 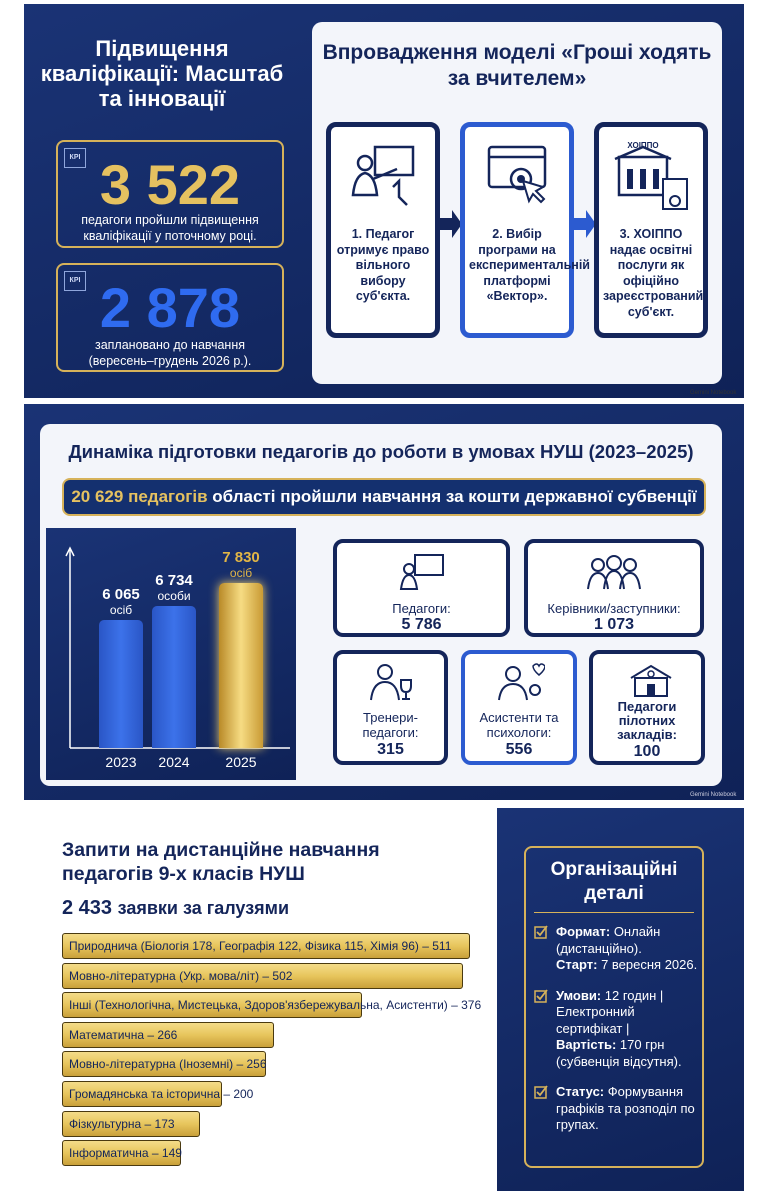 What do you see at coordinates (651, 680) in the screenshot?
I see `school-icon` at bounding box center [651, 680].